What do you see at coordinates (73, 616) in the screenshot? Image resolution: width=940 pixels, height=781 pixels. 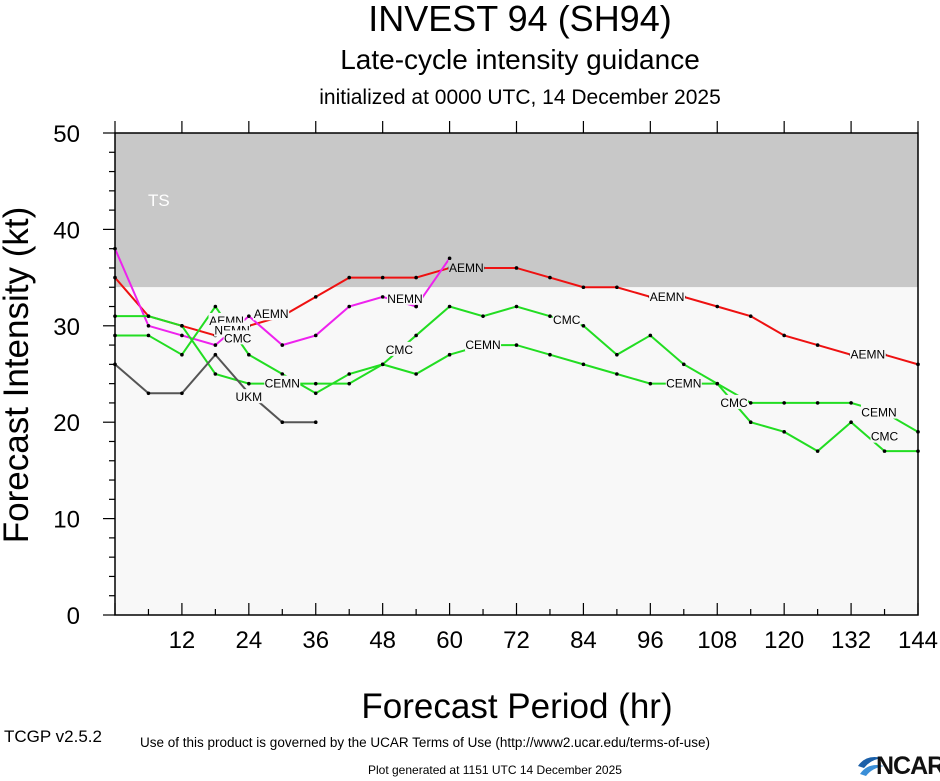 I see `y-tick-label: 0` at bounding box center [73, 616].